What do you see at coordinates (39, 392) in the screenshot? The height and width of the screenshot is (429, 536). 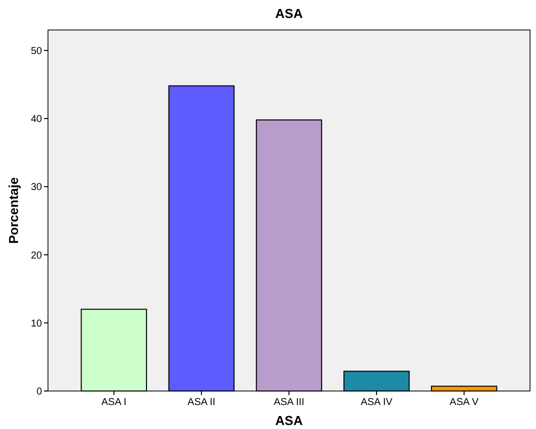 I see `y-tick-label: 0` at bounding box center [39, 392].